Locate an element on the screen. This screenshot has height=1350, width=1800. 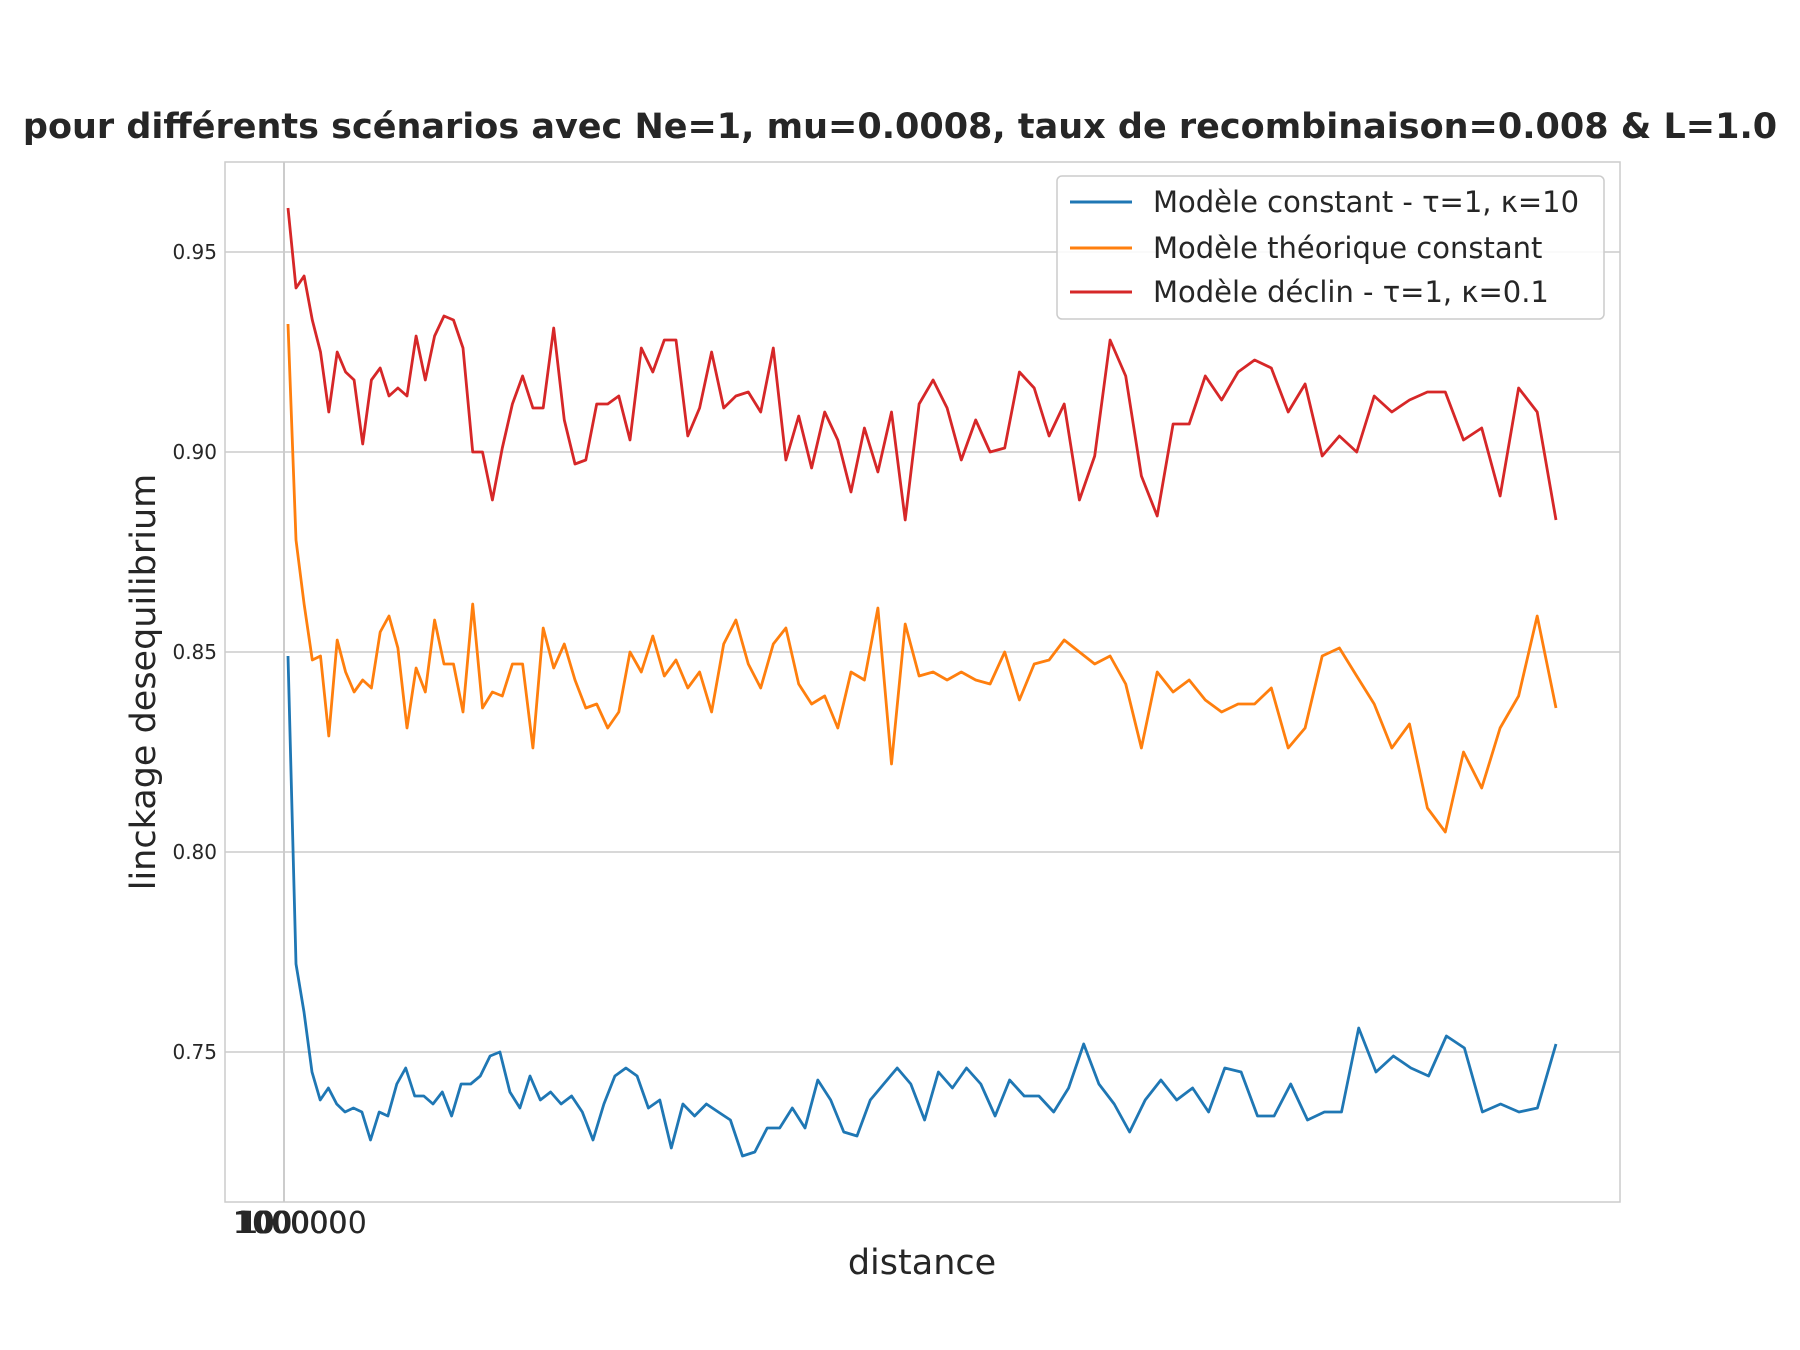
x-tick-label: 1000000 is located at coordinates (300, 1223).